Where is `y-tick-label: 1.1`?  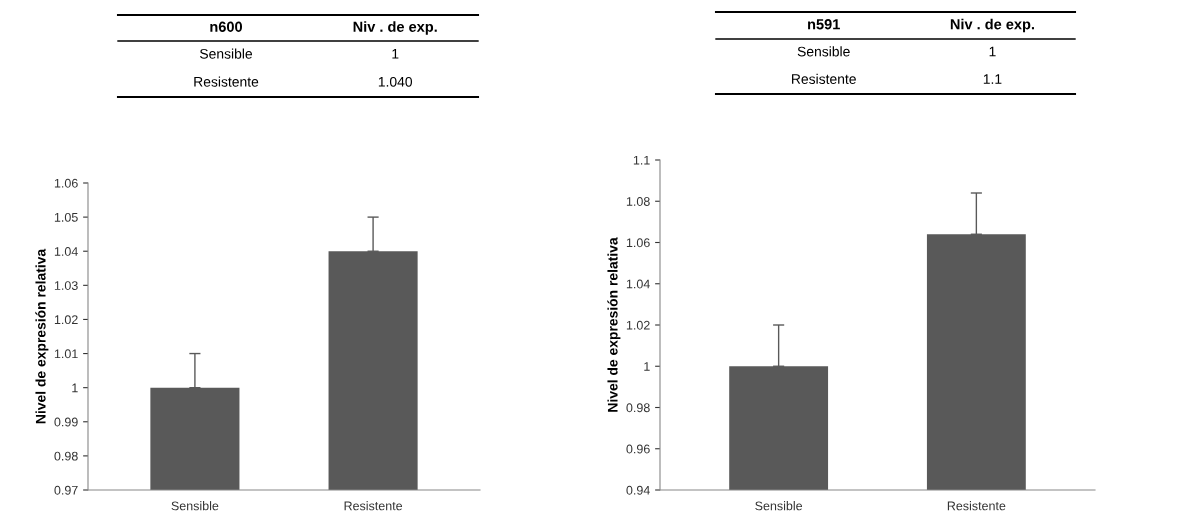
y-tick-label: 1.1 is located at coordinates (641, 160).